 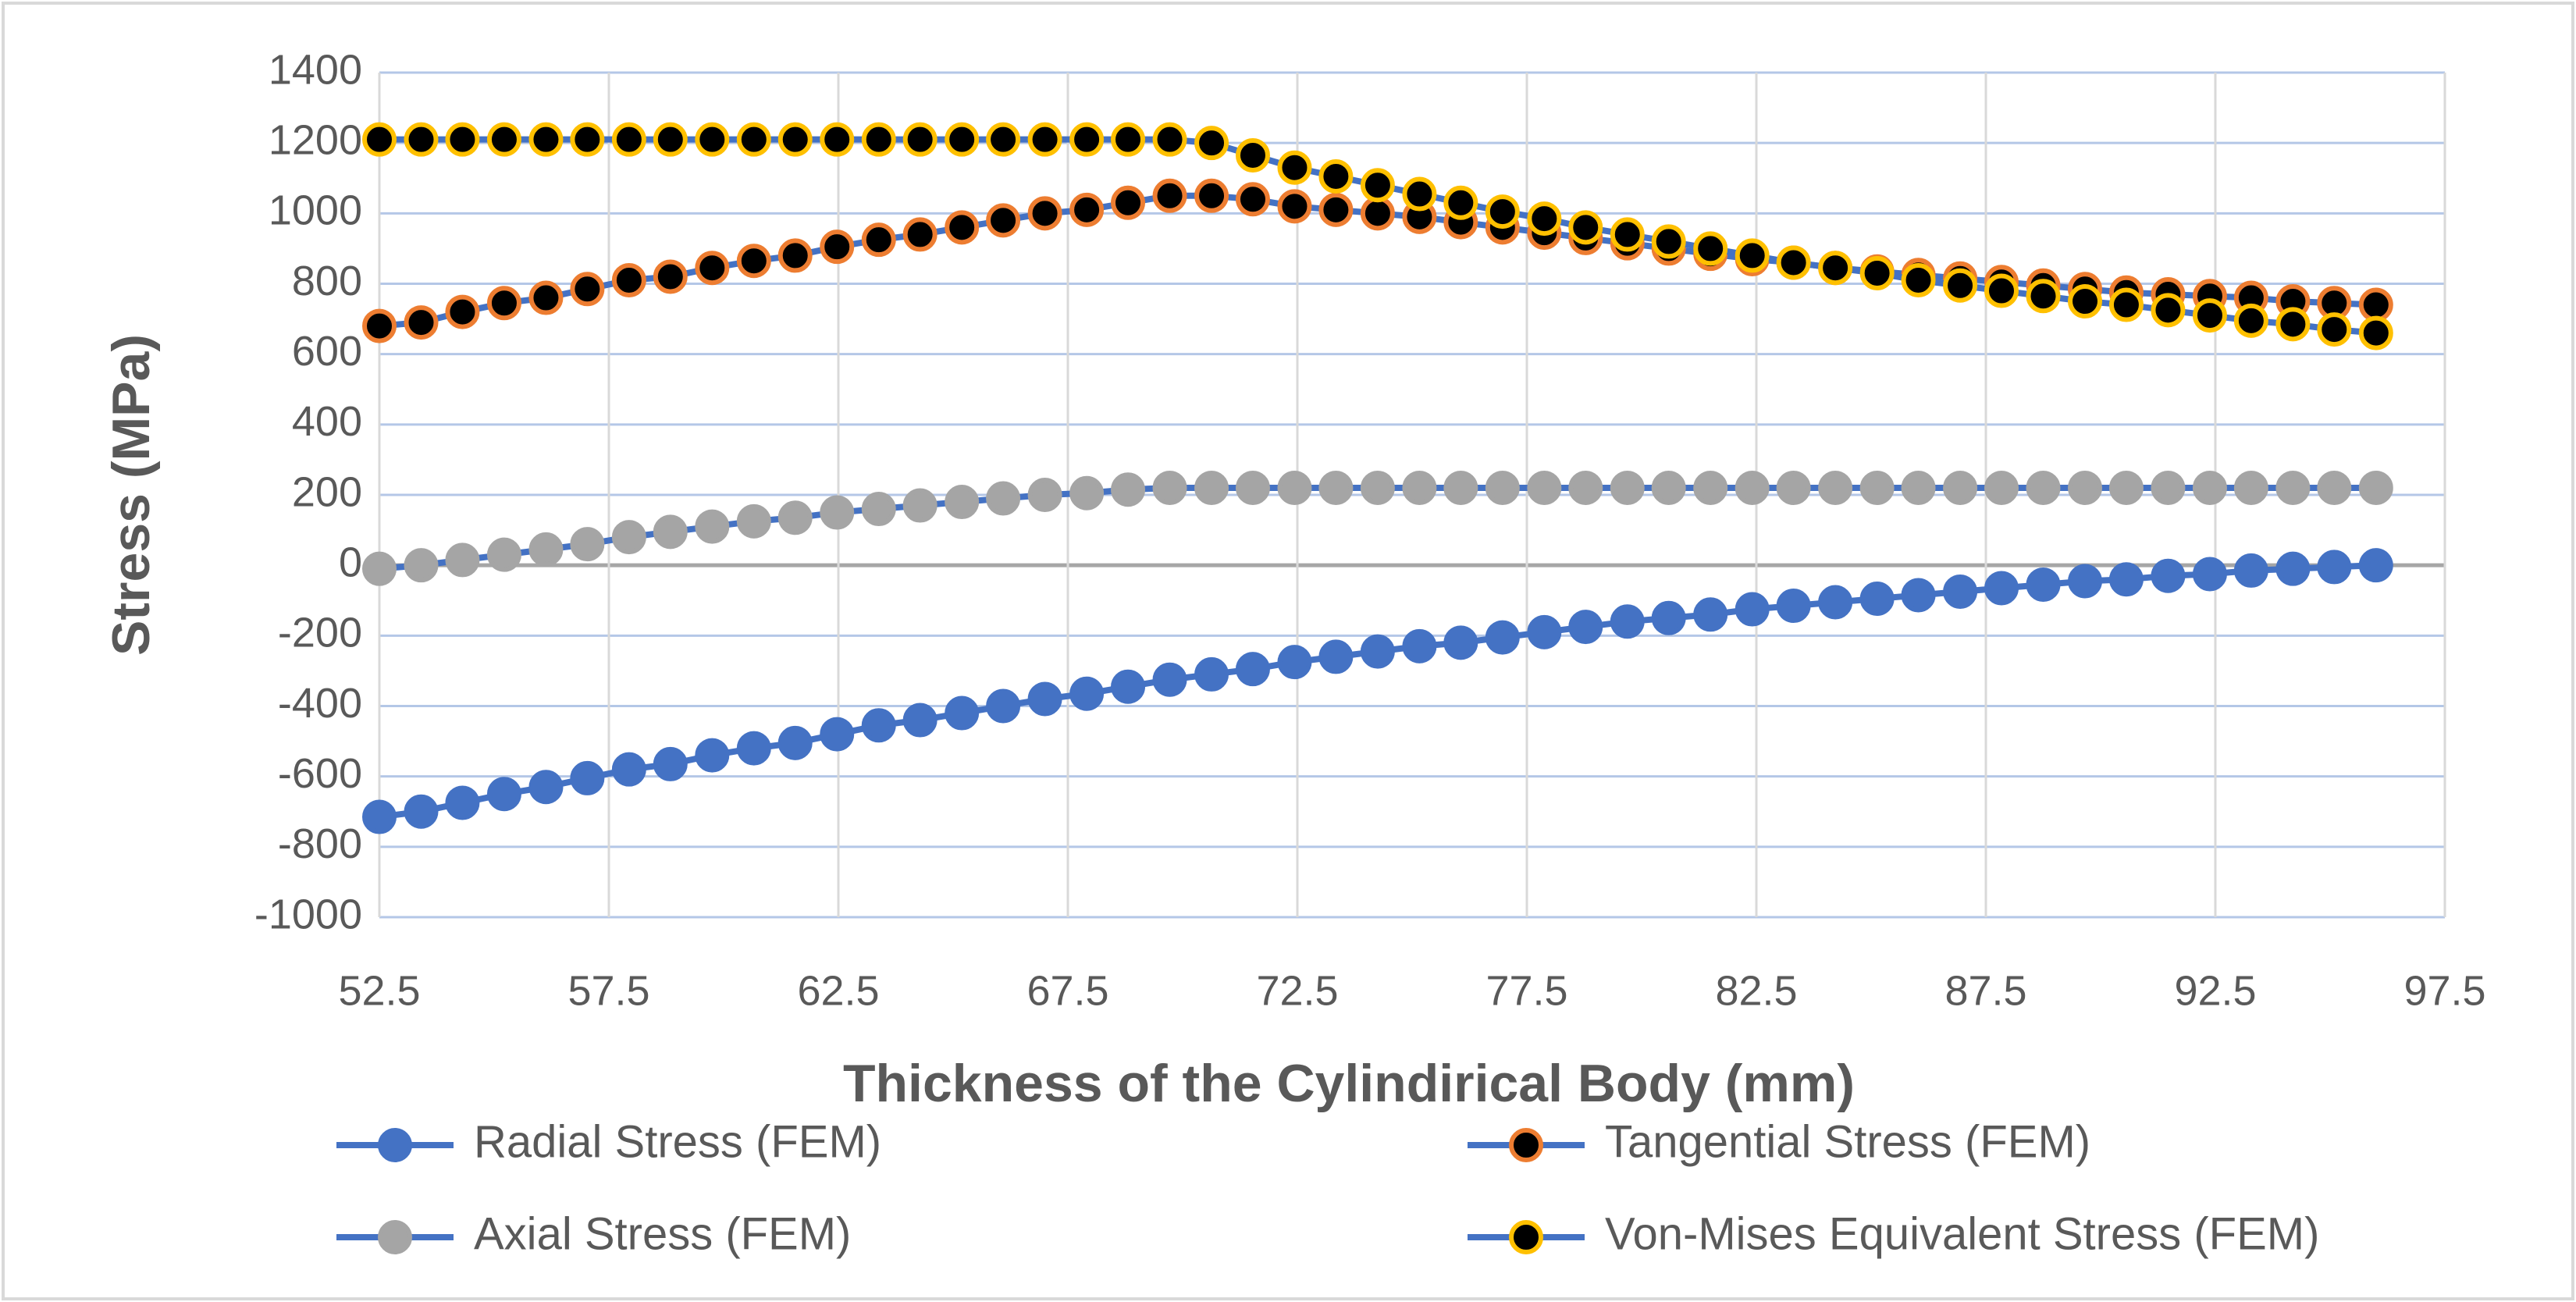 I want to click on y-tick-label: 200, so click(x=327, y=491).